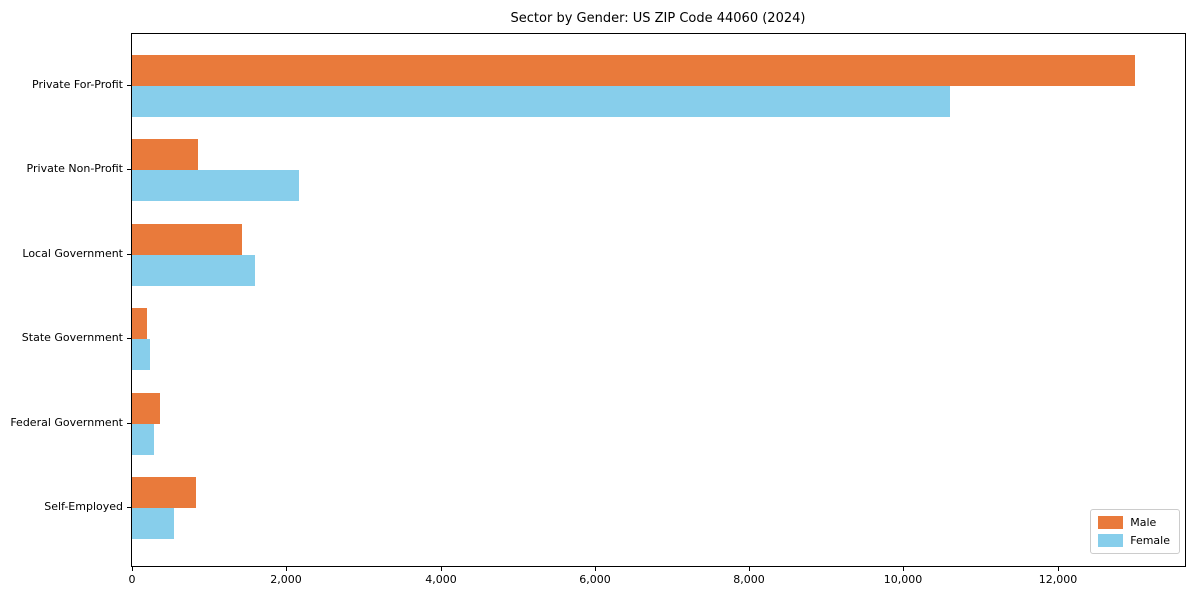 The width and height of the screenshot is (1200, 600). What do you see at coordinates (1135, 531) in the screenshot?
I see `legend: Male Female` at bounding box center [1135, 531].